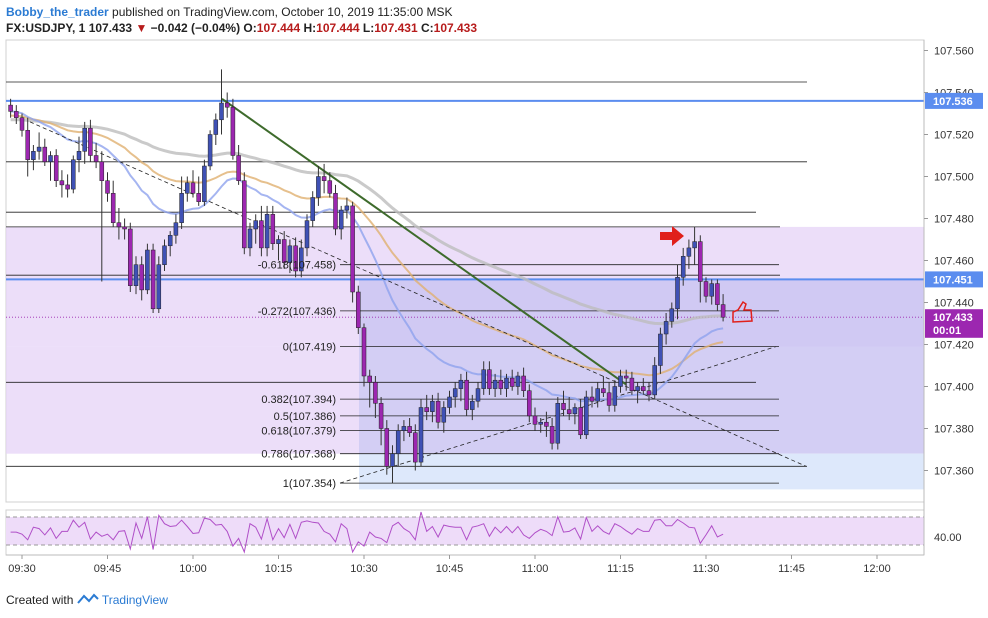 The height and width of the screenshot is (618, 988). I want to click on price-tick-label: 107.400, so click(954, 388).